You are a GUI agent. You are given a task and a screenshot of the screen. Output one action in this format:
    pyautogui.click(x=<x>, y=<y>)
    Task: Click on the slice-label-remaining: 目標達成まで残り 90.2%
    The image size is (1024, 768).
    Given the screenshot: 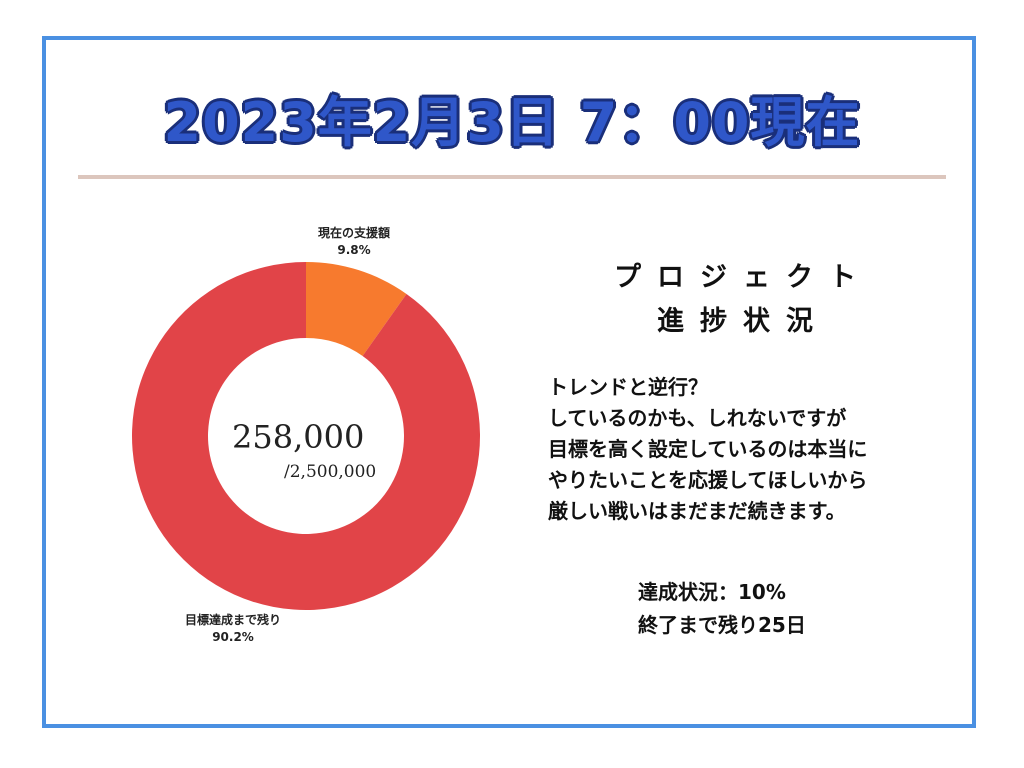 What is the action you would take?
    pyautogui.click(x=233, y=629)
    